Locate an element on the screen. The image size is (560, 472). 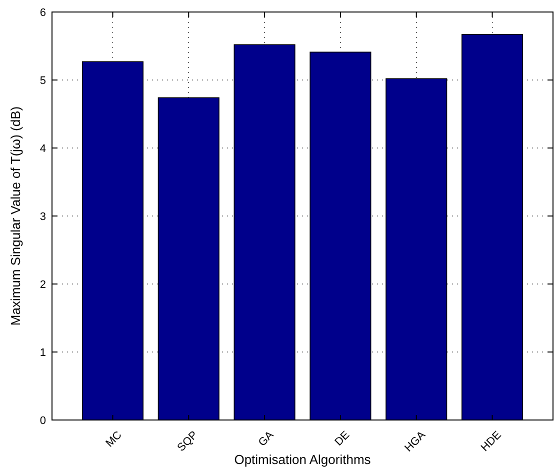
y-tick-label: 0 is located at coordinates (43, 420).